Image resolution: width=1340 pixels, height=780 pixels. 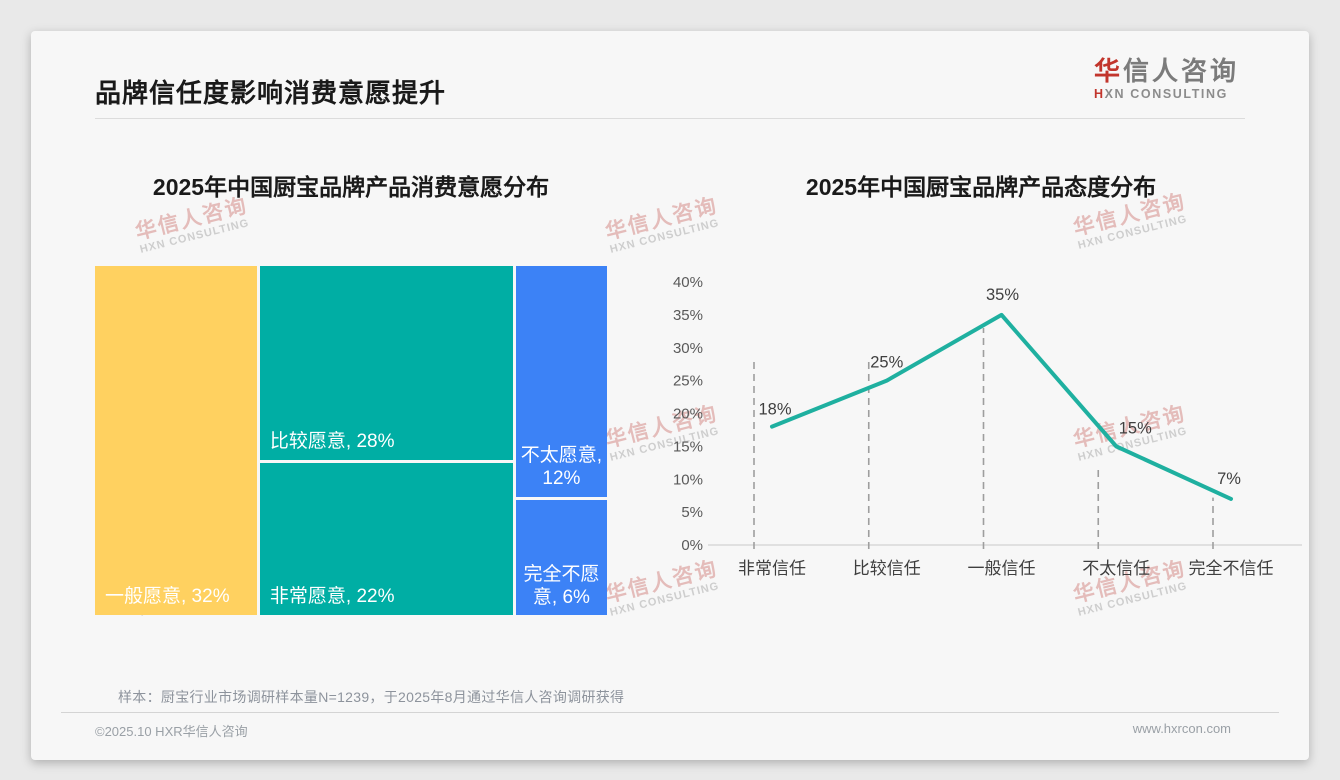 I want to click on treemap-cell-label: 比较愿意, 28%, so click(x=332, y=441).